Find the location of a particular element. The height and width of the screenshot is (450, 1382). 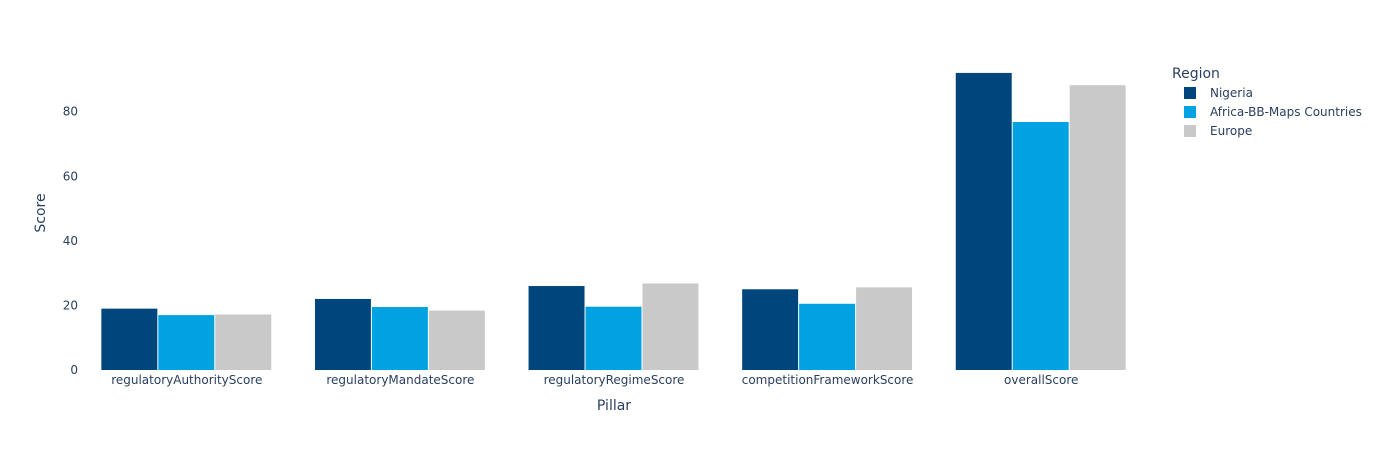

bar-europe-competitionframeworkscore is located at coordinates (884, 328).